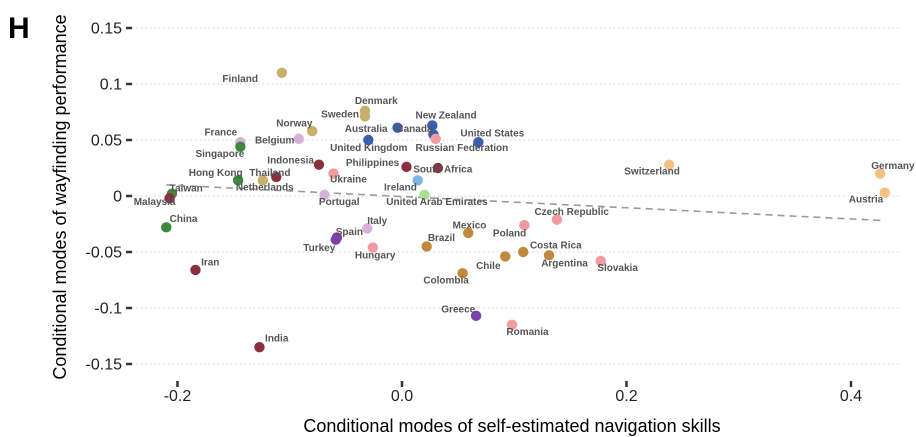  What do you see at coordinates (509, 233) in the screenshot?
I see `point-label: Poland` at bounding box center [509, 233].